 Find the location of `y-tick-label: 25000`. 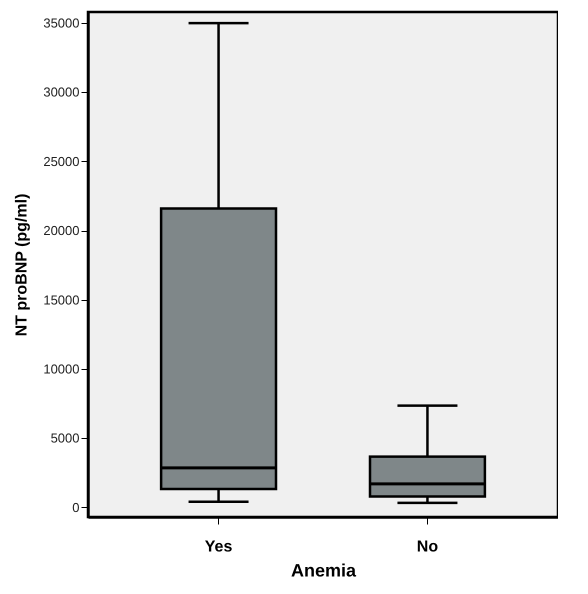

y-tick-label: 25000 is located at coordinates (61, 161).